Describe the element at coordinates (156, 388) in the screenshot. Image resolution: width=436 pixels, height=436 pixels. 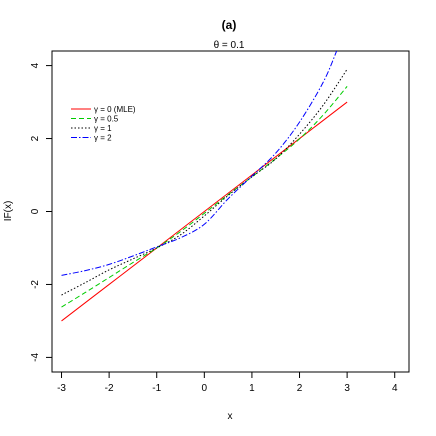
I see `x-tick-label: -1` at that location.